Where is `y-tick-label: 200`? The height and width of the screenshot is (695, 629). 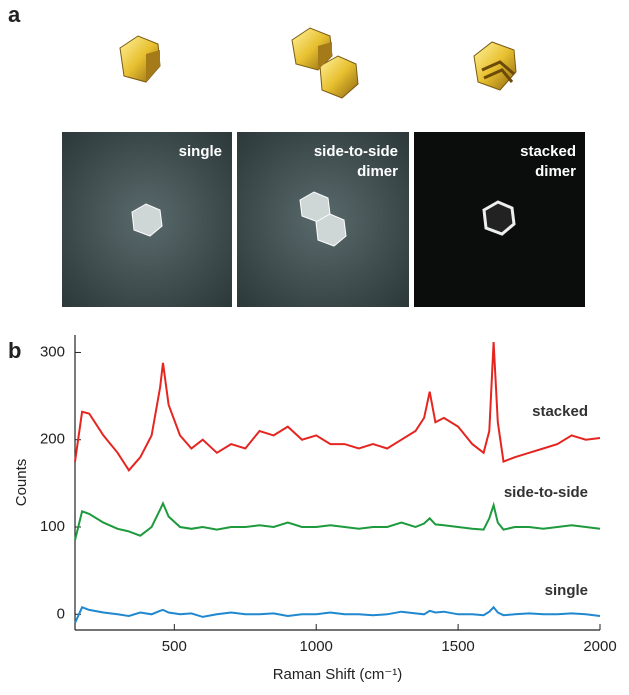 y-tick-label: 200 is located at coordinates (52, 439).